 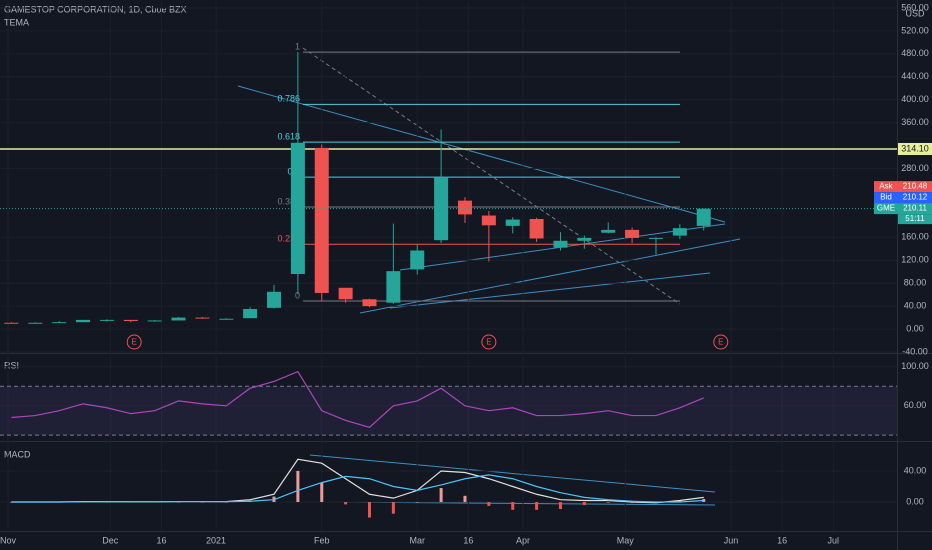 What do you see at coordinates (915, 122) in the screenshot?
I see `y-tick-label: 360.00` at bounding box center [915, 122].